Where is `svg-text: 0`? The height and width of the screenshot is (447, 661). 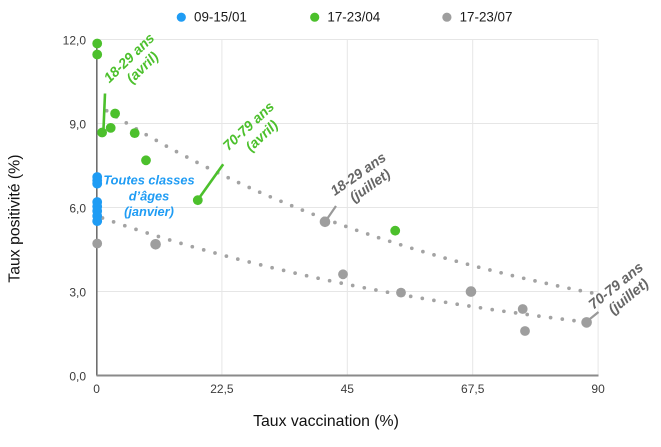
svg-text: 0 is located at coordinates (96, 389).